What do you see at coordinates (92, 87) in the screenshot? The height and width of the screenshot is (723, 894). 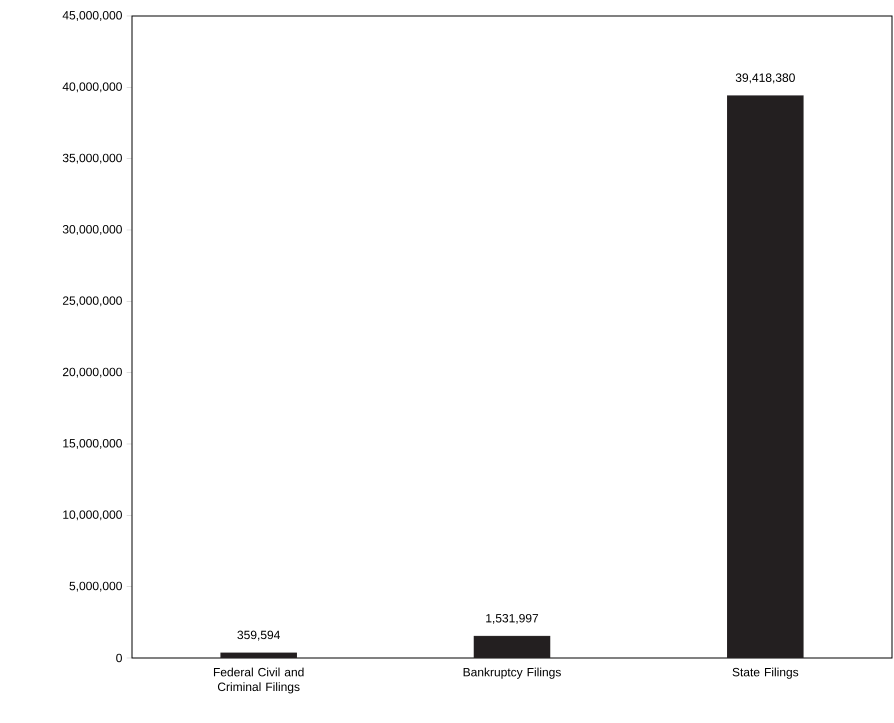 I see `y-tick-label: 40,000,000` at bounding box center [92, 87].